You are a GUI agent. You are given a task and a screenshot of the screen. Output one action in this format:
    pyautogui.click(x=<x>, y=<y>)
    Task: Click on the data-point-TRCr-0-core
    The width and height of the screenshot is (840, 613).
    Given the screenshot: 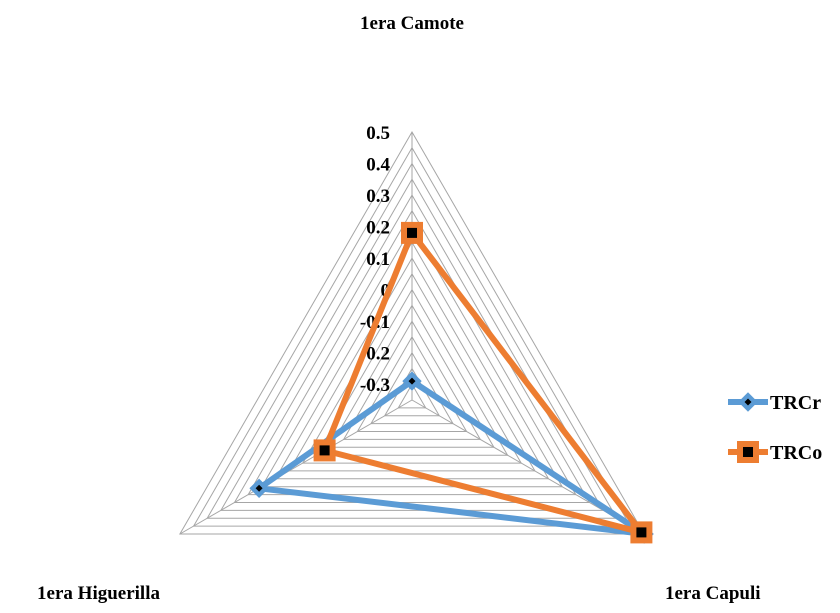 What is the action you would take?
    pyautogui.click(x=412, y=381)
    